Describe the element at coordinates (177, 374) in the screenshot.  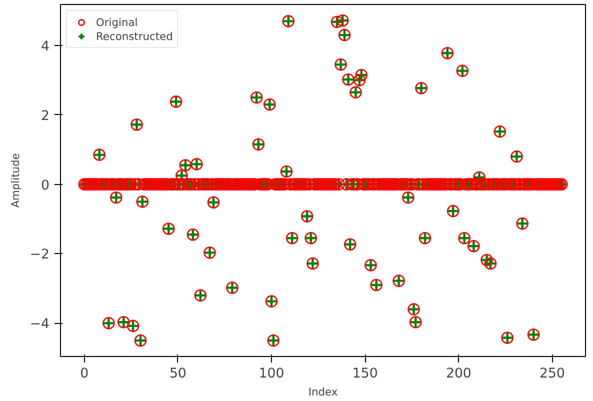
I see `x-tick-label: 50` at that location.